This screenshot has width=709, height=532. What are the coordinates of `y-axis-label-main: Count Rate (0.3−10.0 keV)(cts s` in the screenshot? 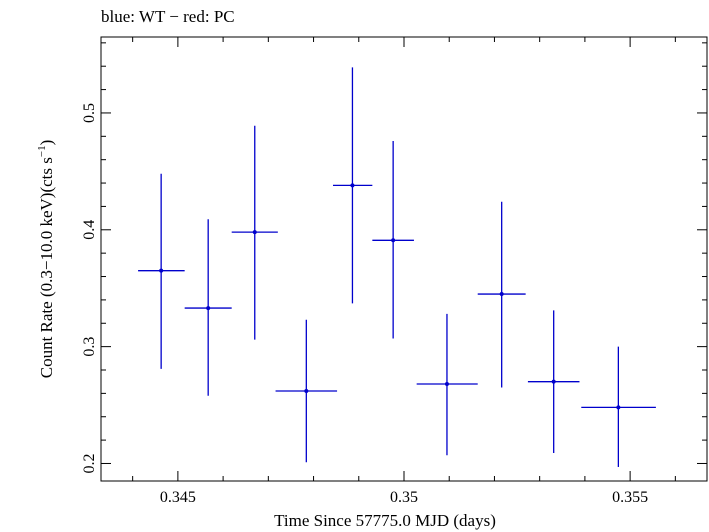 It's located at (46, 267).